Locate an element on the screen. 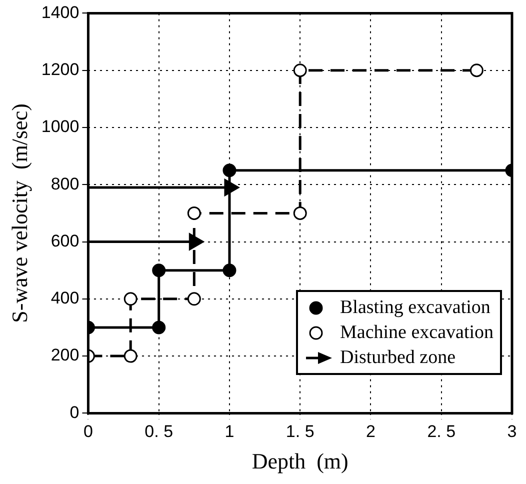  y-tick-label: 0 is located at coordinates (75, 412).